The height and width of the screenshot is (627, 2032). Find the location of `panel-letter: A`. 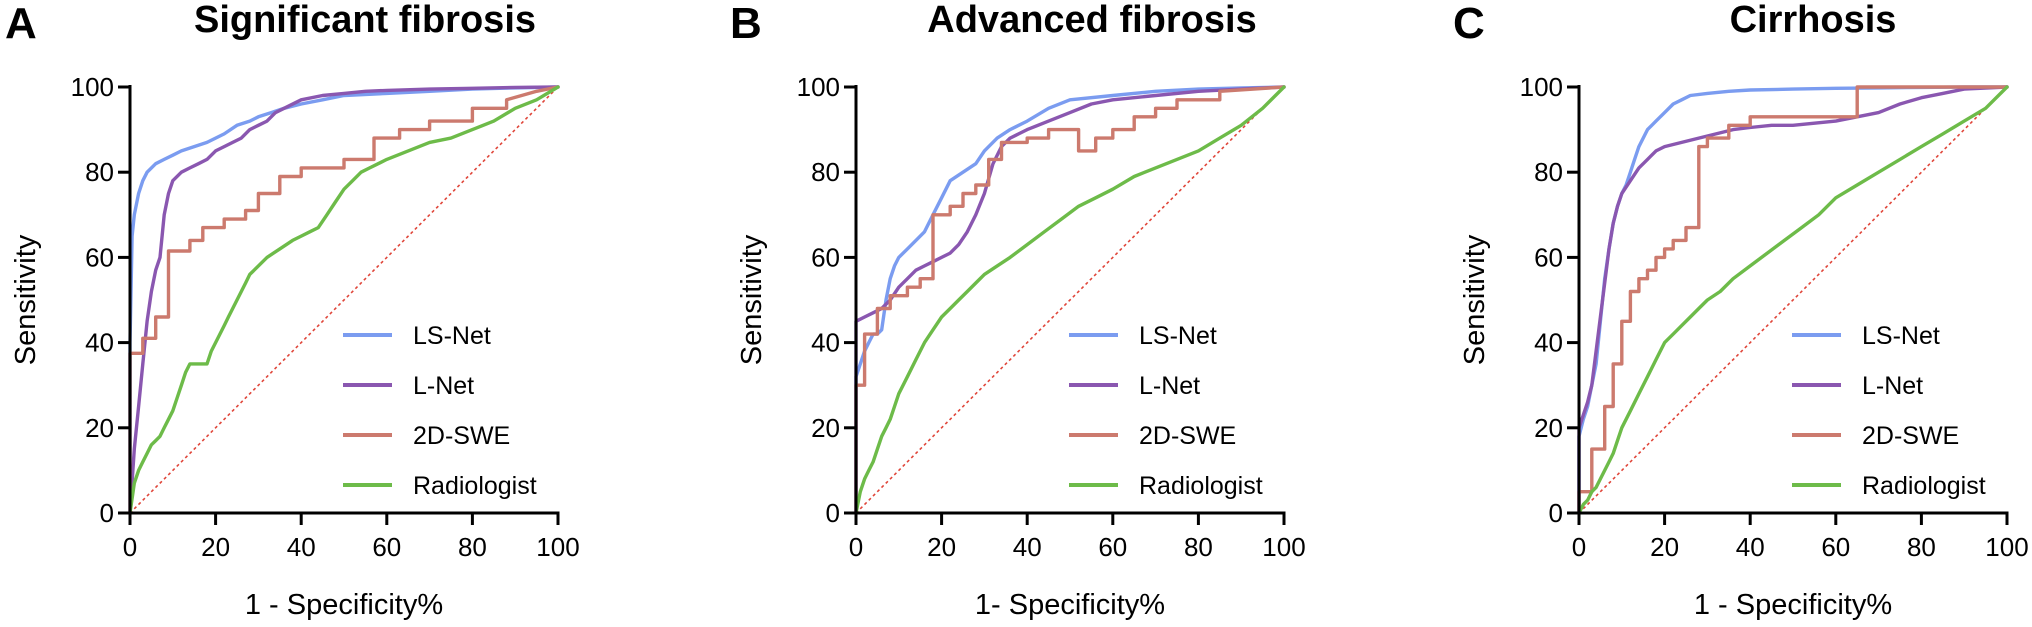

panel-letter: A is located at coordinates (21, 24).